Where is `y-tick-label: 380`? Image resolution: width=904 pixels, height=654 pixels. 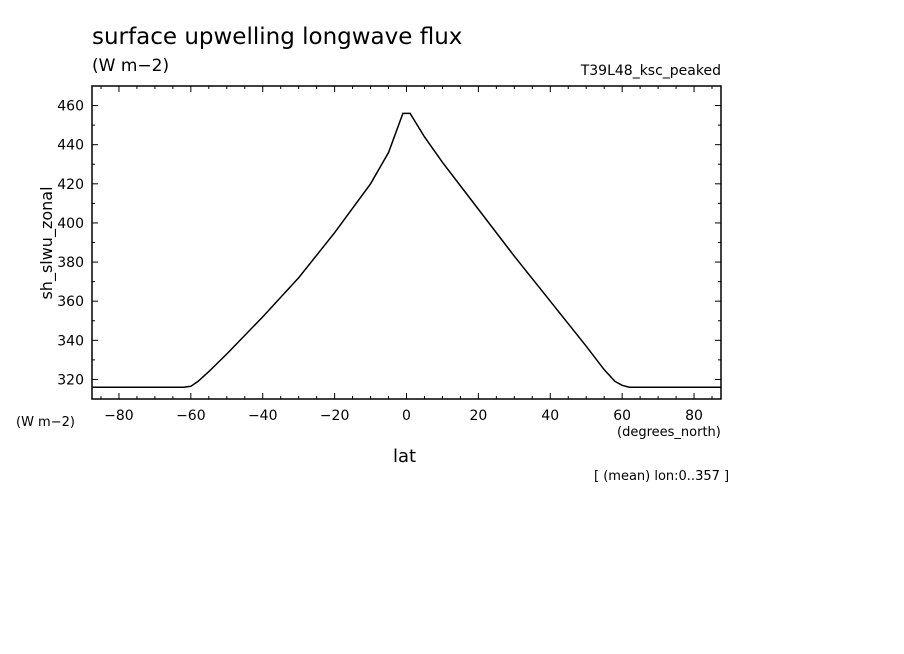
y-tick-label: 380 is located at coordinates (70, 263).